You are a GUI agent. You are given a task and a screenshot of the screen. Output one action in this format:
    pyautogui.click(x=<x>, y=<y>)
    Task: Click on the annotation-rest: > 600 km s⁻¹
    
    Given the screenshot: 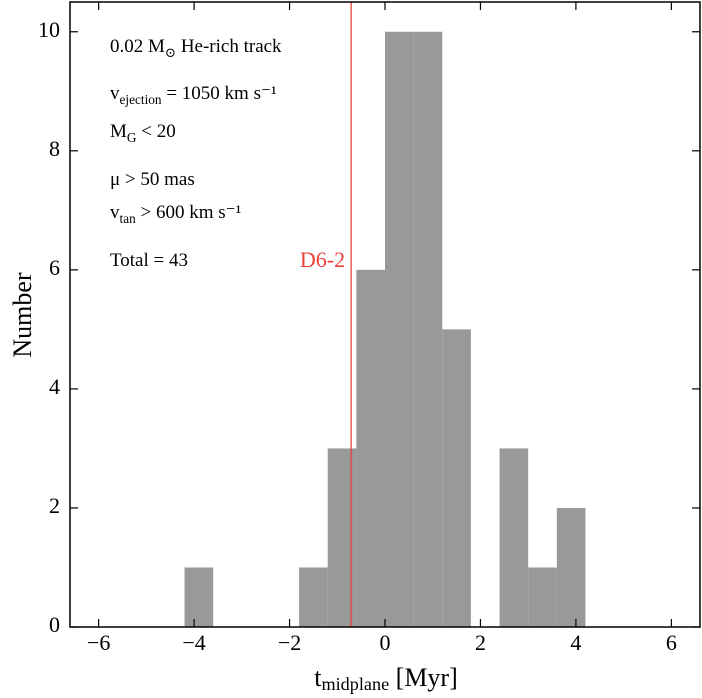 What is the action you would take?
    pyautogui.click(x=189, y=212)
    